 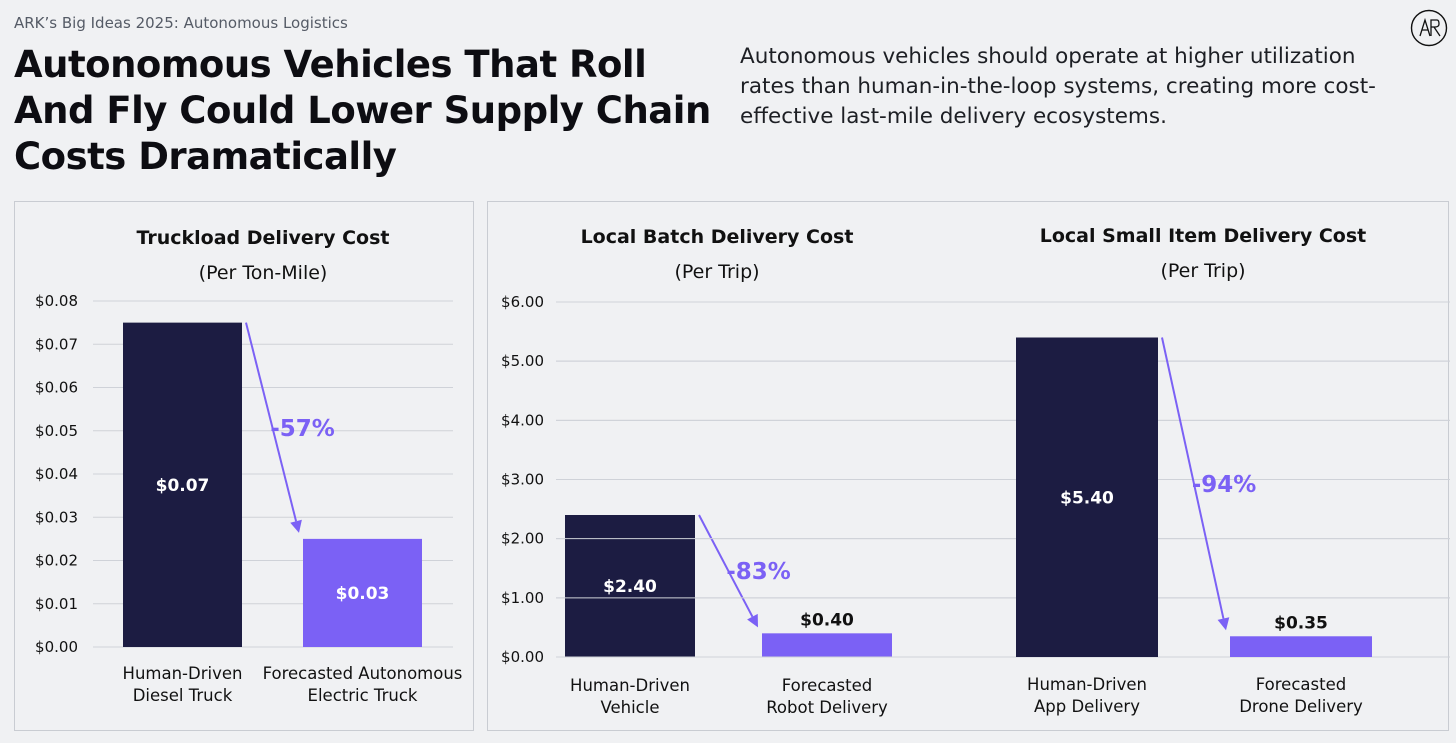 What do you see at coordinates (1301, 706) in the screenshot?
I see `x-category-label: Drone Delivery` at bounding box center [1301, 706].